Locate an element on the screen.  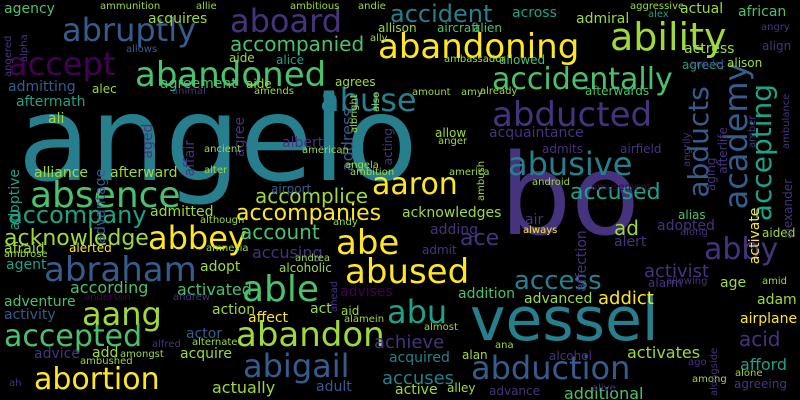
word-alive: alive is located at coordinates (604, 388).